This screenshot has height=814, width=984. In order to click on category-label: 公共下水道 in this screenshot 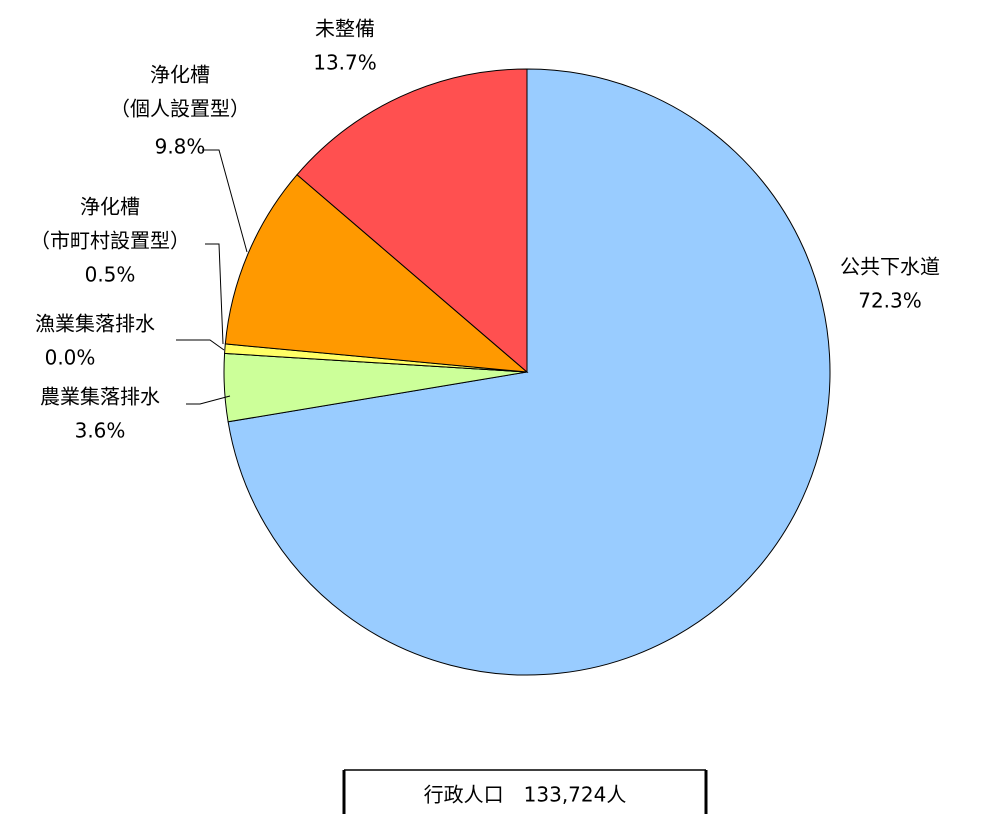, I will do `click(890, 267)`.